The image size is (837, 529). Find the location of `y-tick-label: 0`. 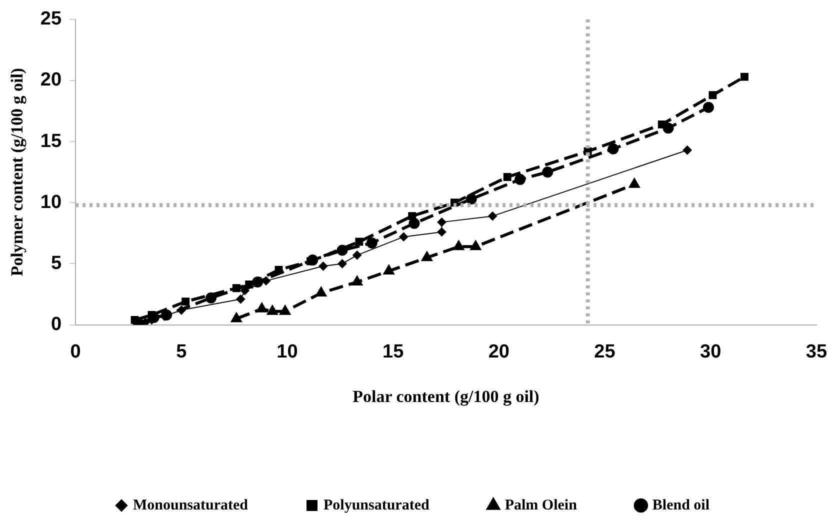

y-tick-label: 0 is located at coordinates (56, 325).